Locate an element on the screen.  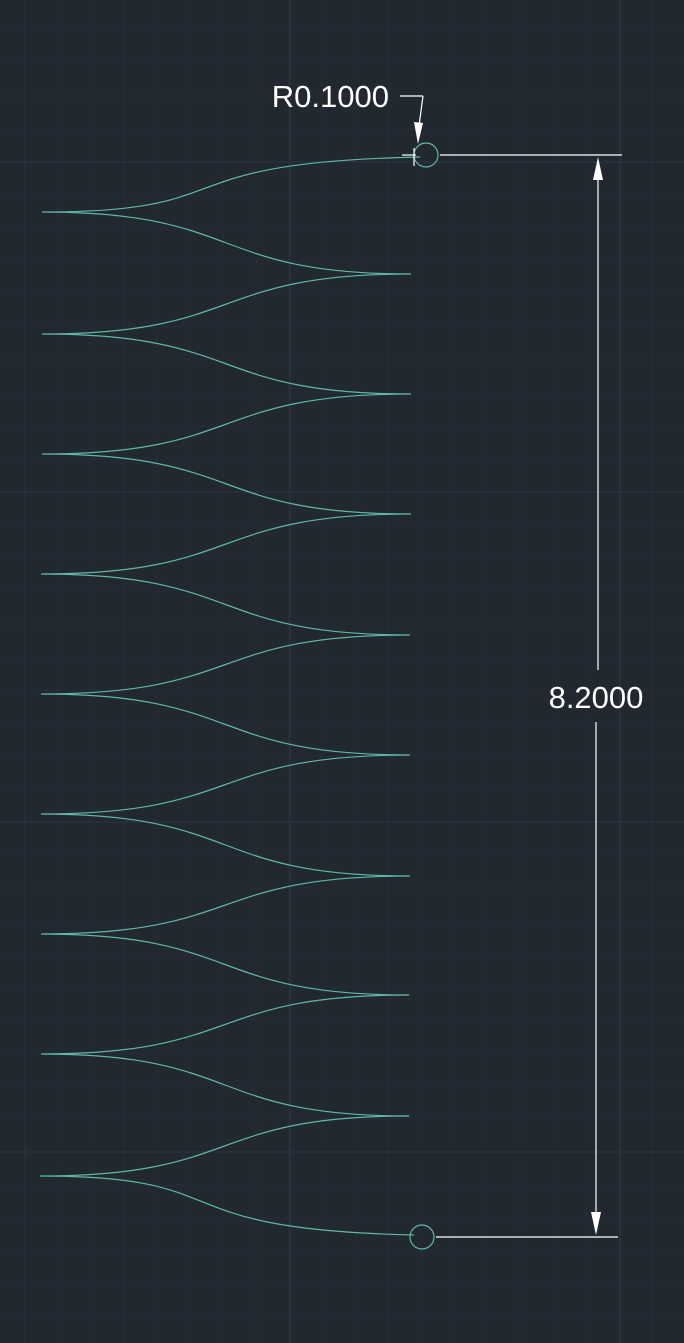
top-endpoint-circle is located at coordinates (426, 155).